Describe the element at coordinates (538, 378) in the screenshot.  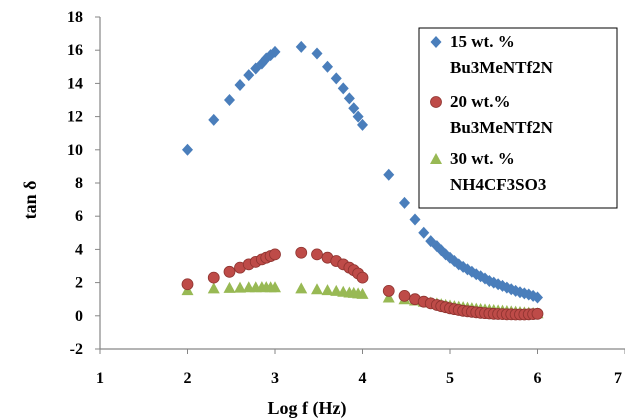
I see `x-tick-label: 6` at that location.